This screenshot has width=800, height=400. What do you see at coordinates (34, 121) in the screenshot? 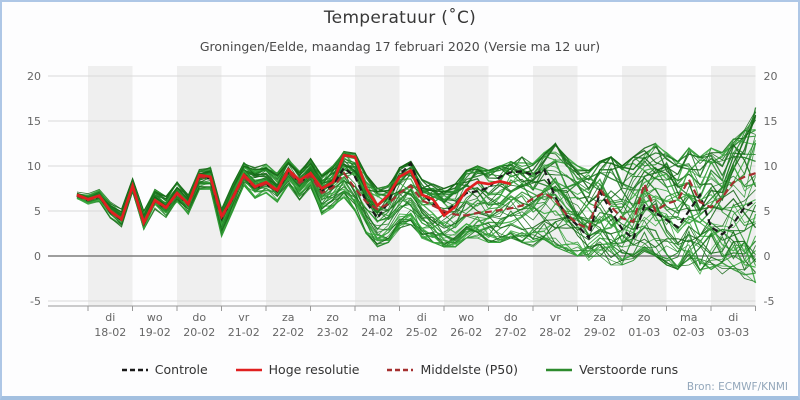
I see `y-axis-label-left: 15` at bounding box center [34, 121].